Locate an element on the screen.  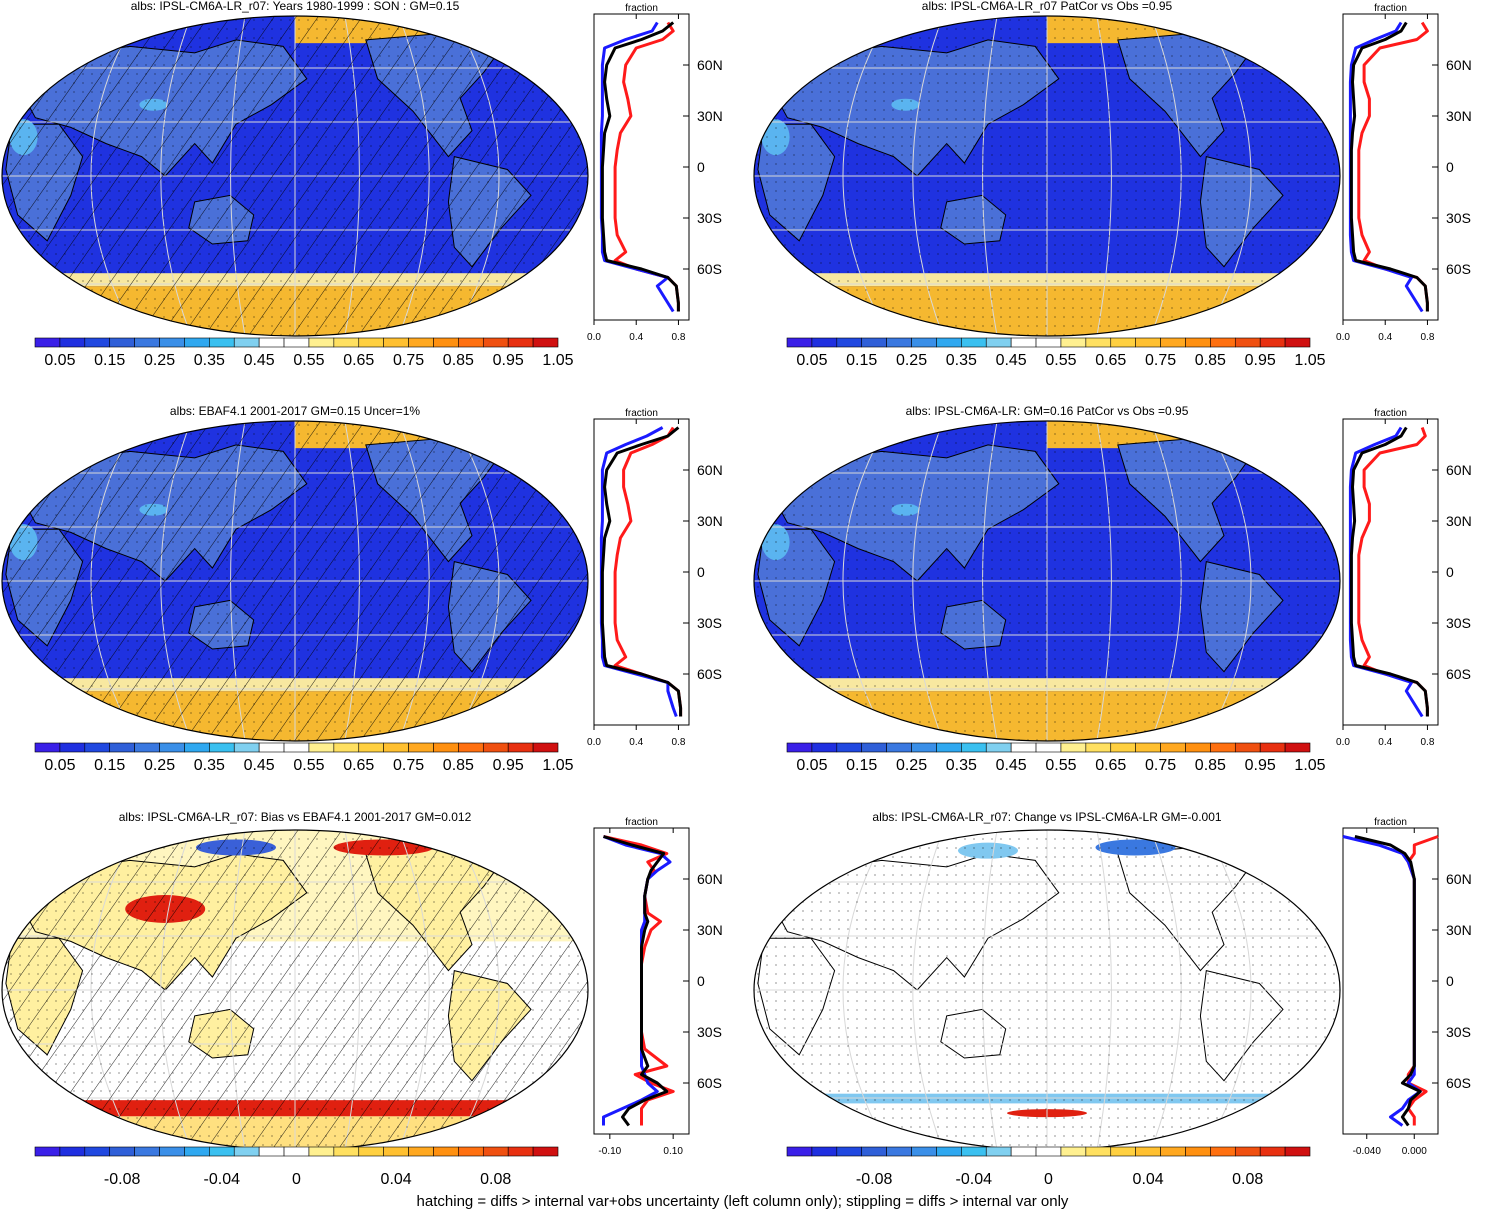
zonal-mean-panel-2: fraction 60N 30N 0 30S 60S 0.0 0.4 0.8 is located at coordinates (1404, 173).